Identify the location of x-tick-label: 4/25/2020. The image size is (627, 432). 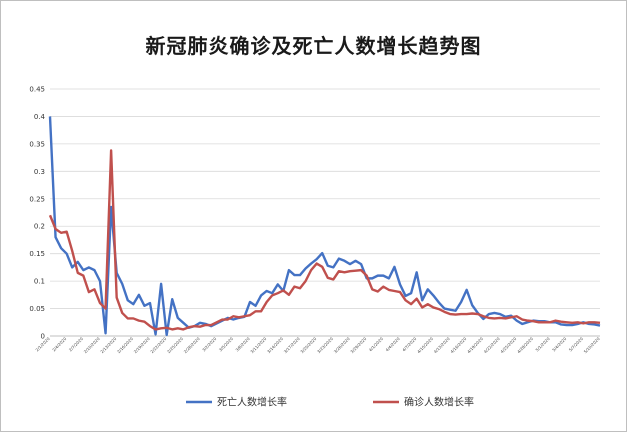
(508, 345).